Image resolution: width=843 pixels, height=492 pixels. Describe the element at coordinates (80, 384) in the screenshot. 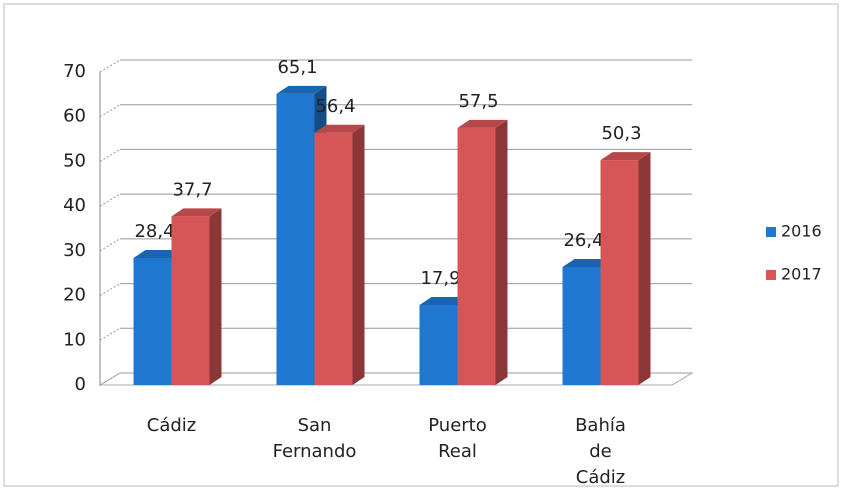

I see `y-tick-label: 0` at that location.